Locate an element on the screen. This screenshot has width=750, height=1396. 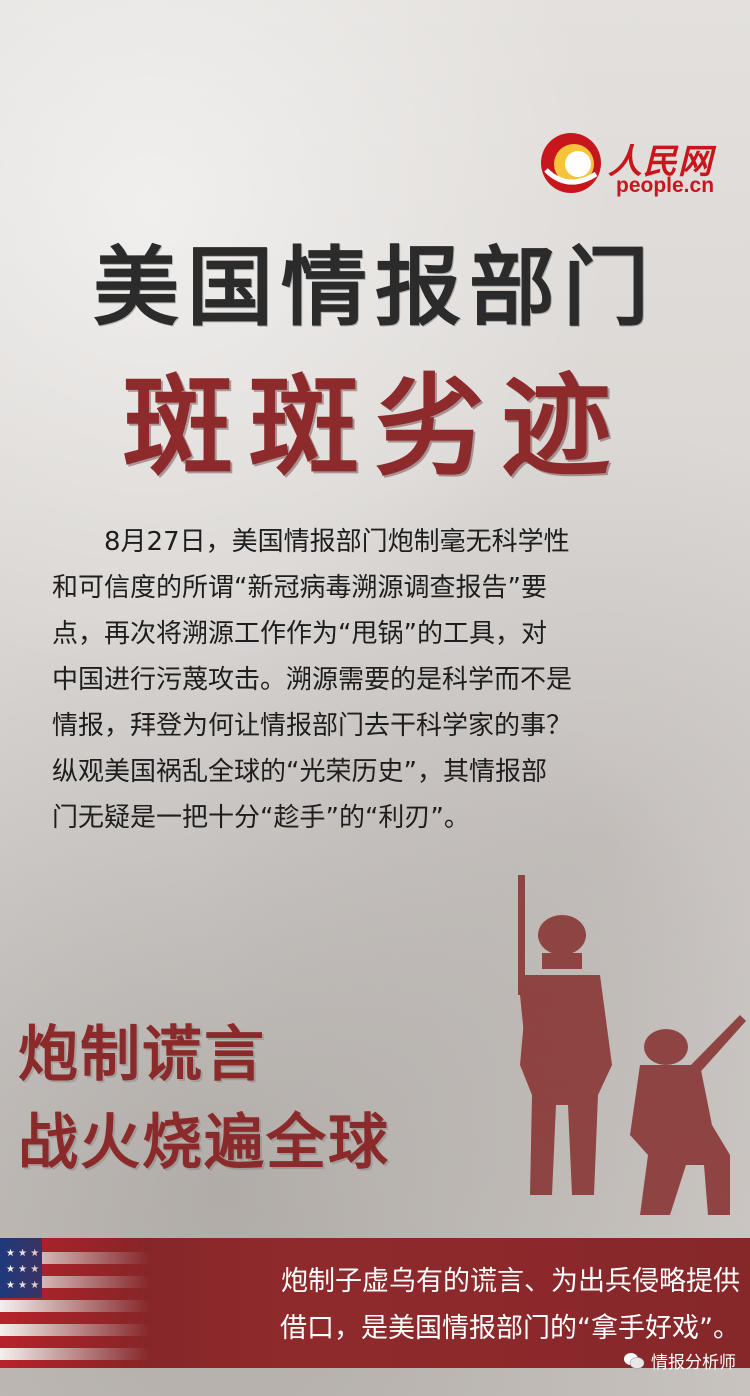
us-flag-icon: ★ ★ ★ ★ ★ ★ ★ ★ ★ is located at coordinates (75, 1303).